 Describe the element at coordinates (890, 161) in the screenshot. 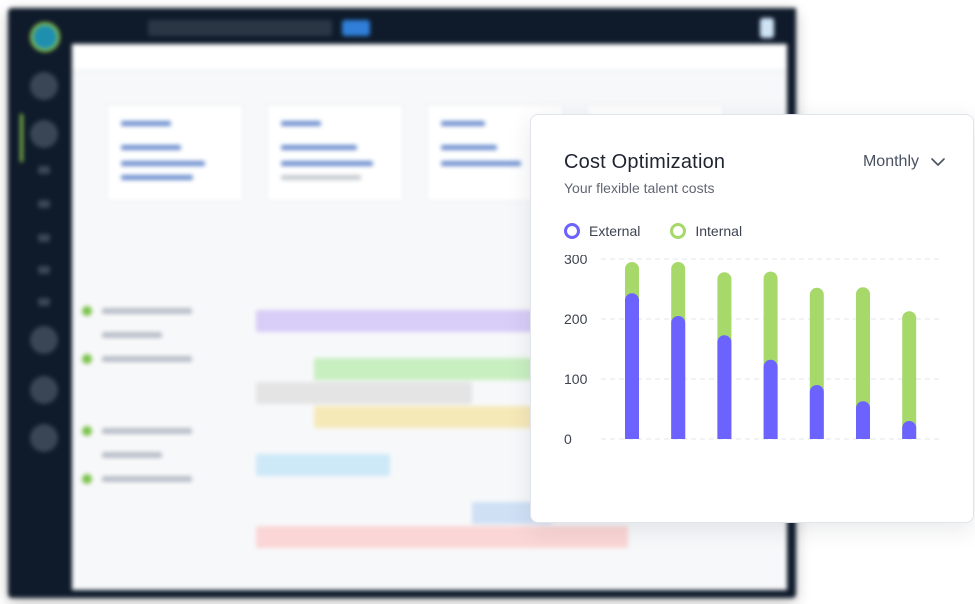

I see `period-selected-label: Monthly` at that location.